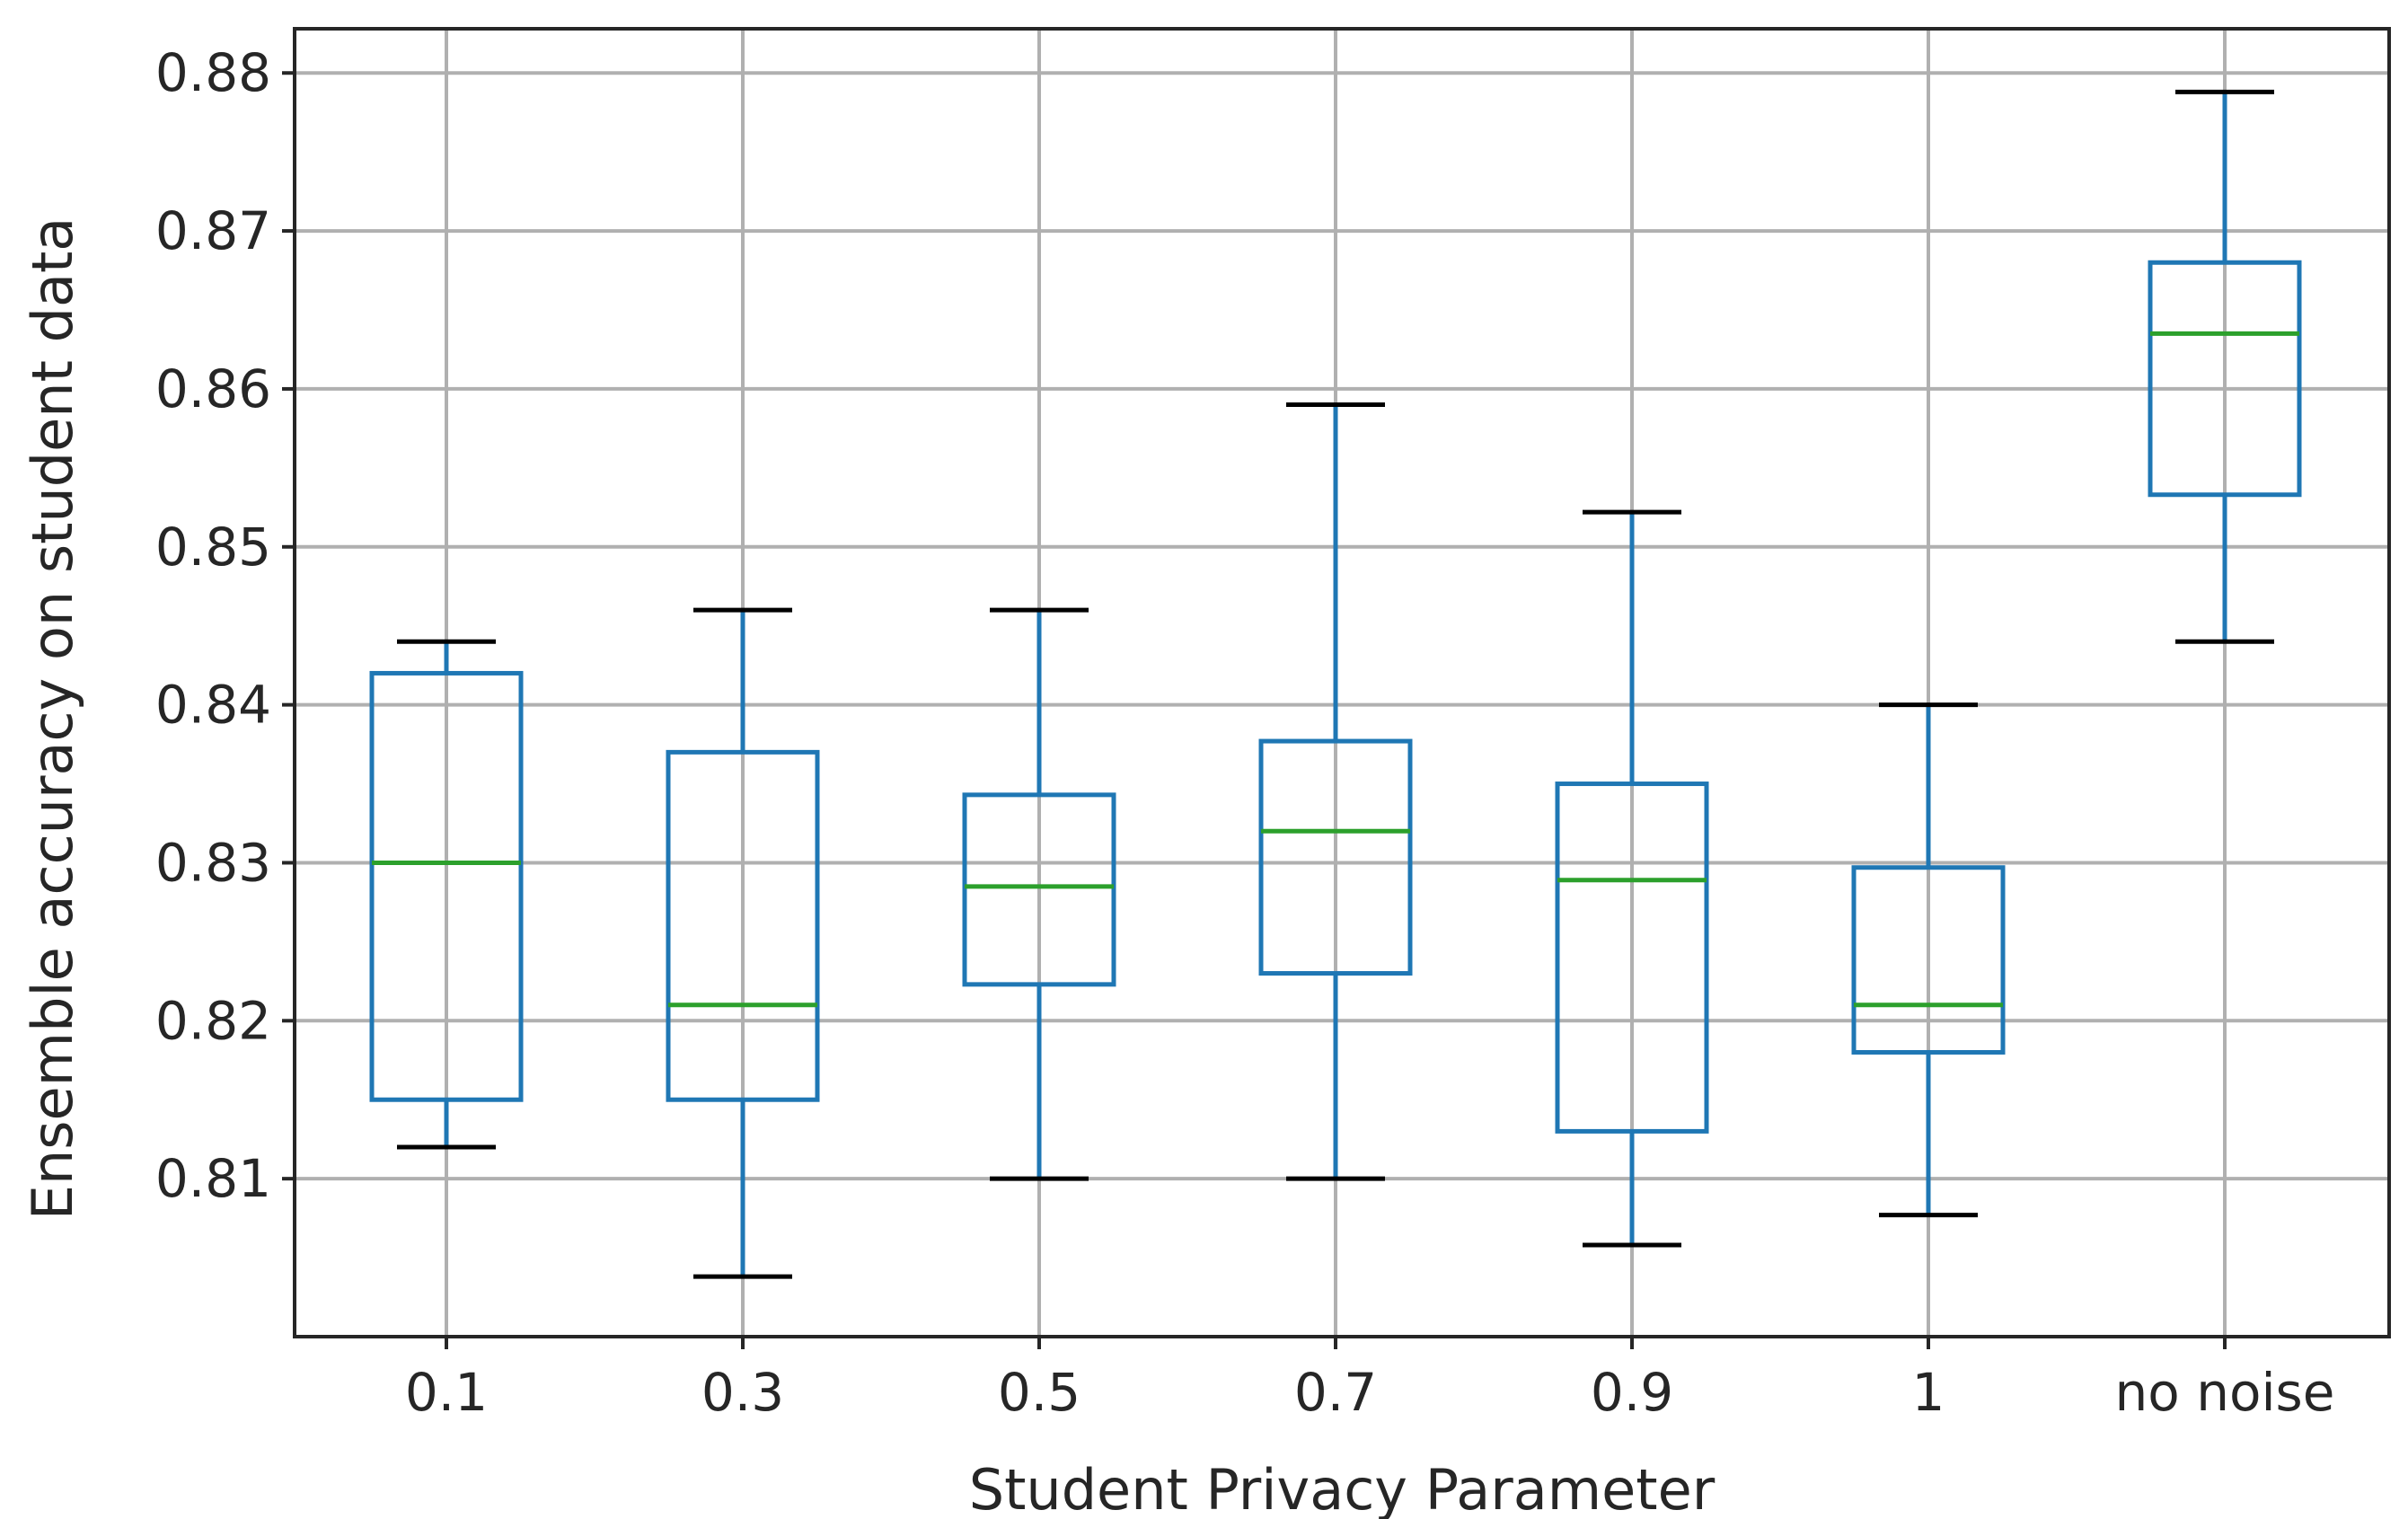 This screenshot has width=2408, height=1519. Describe the element at coordinates (213, 705) in the screenshot. I see `y-tick-label: 0.84` at that location.